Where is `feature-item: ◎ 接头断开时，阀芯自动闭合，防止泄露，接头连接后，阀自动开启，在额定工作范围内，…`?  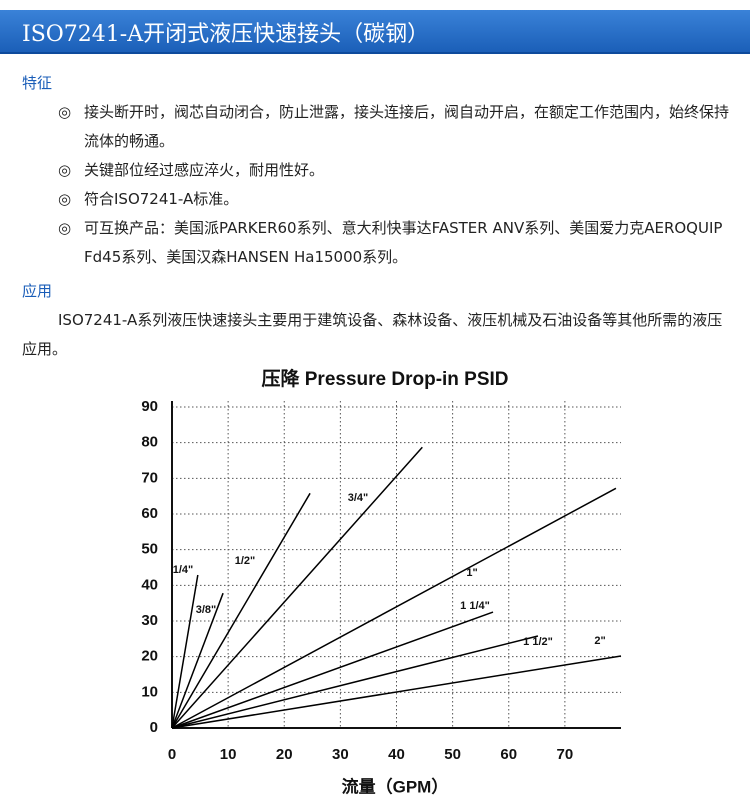
feature-item: ◎ 接头断开时，阀芯自动闭合，防止泄露，接头连接后，阀自动开启，在额定工作范围内，… is located at coordinates (400, 127).